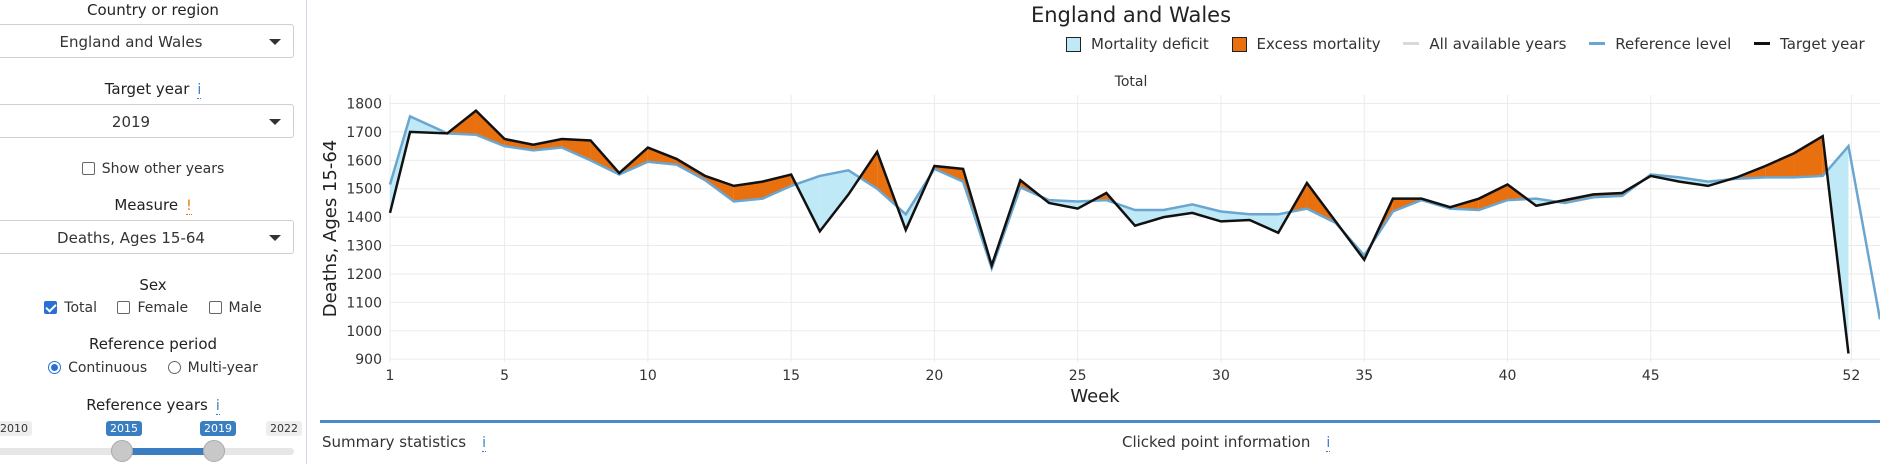 Image resolution: width=1880 pixels, height=467 pixels. I want to click on y-tick-label: 1700, so click(364, 133).